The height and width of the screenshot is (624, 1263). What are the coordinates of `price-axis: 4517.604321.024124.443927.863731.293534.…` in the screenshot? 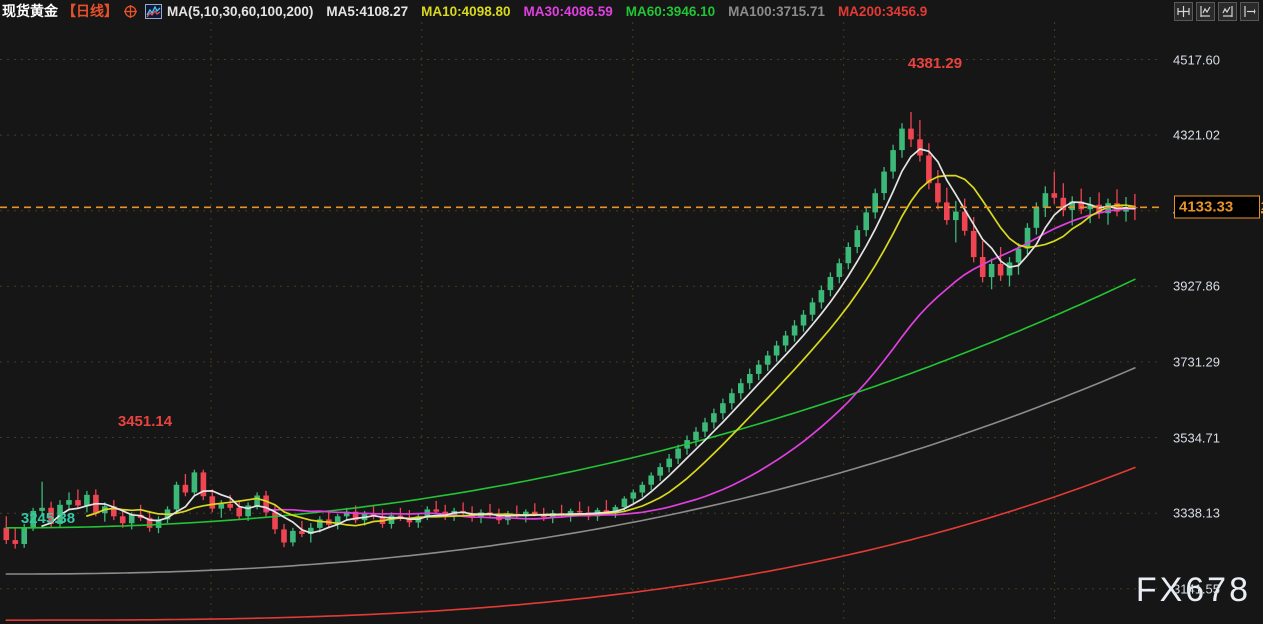 It's located at (1211, 323).